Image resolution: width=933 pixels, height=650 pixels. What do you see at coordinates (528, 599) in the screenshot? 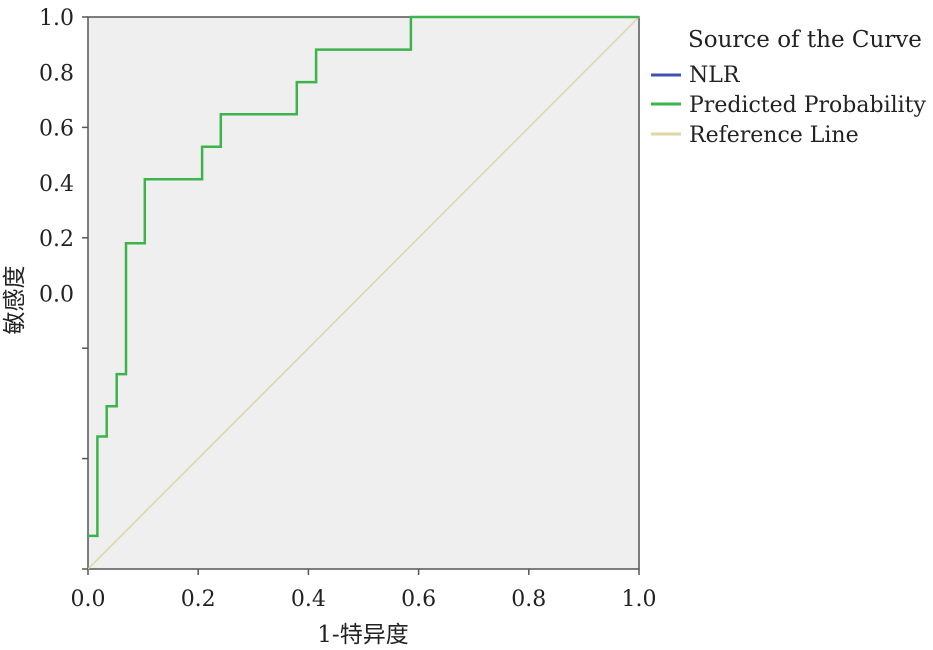
I see `x-tick-label: 0.8` at bounding box center [528, 599].